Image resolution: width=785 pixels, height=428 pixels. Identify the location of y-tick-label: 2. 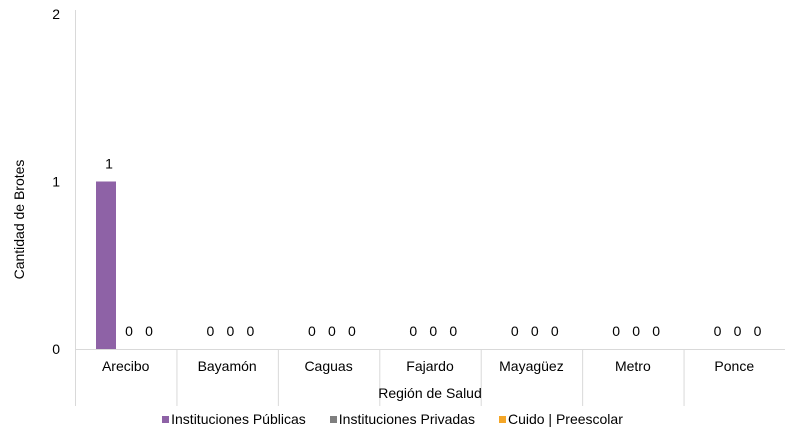
(56, 14).